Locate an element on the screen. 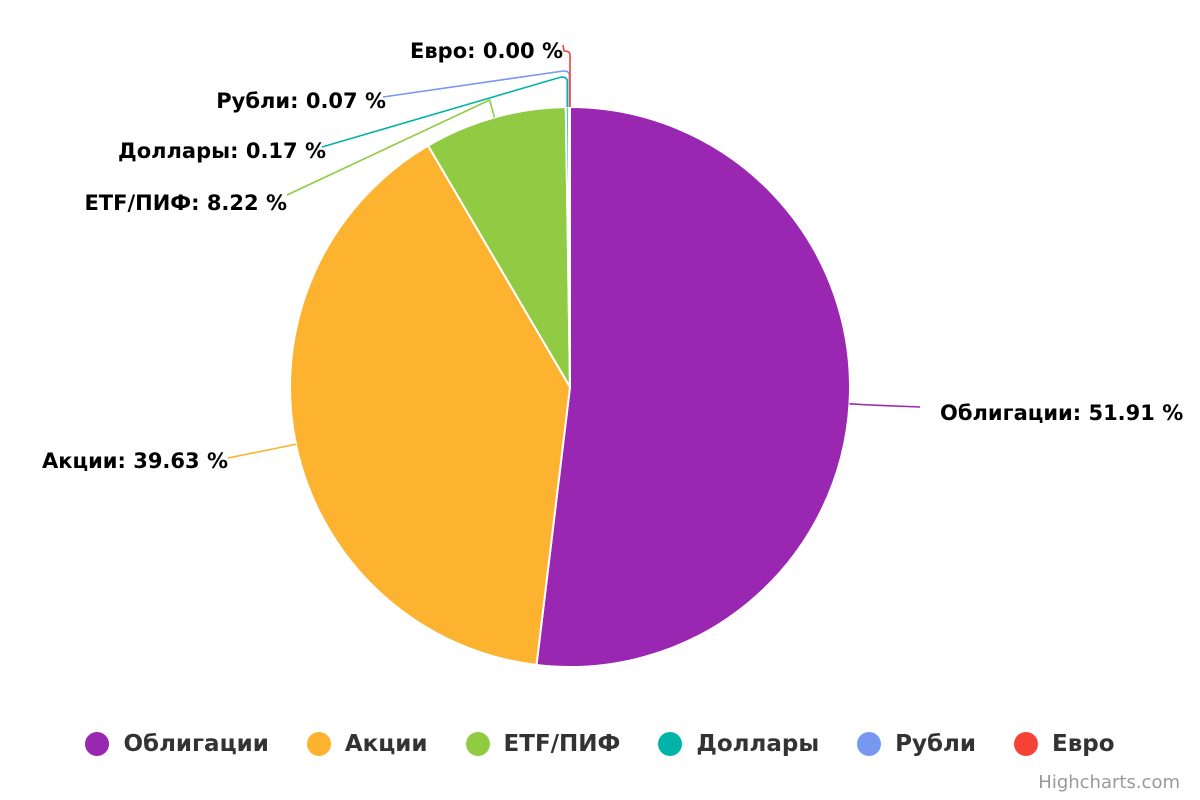 This screenshot has width=1200, height=800. legend-label: Облигации is located at coordinates (196, 744).